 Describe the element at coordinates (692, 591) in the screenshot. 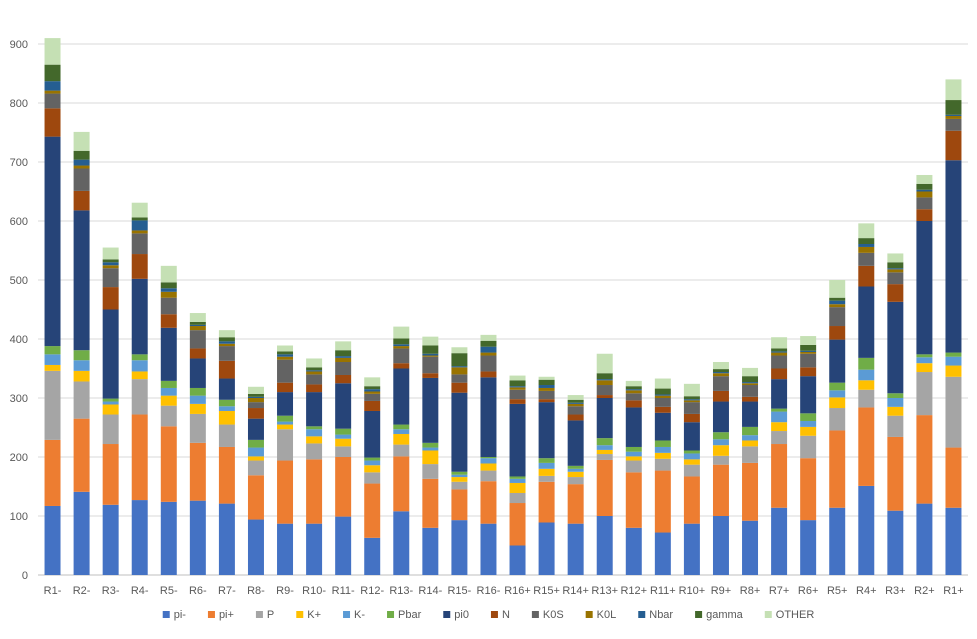

I see `x-tick-label: R10+` at that location.